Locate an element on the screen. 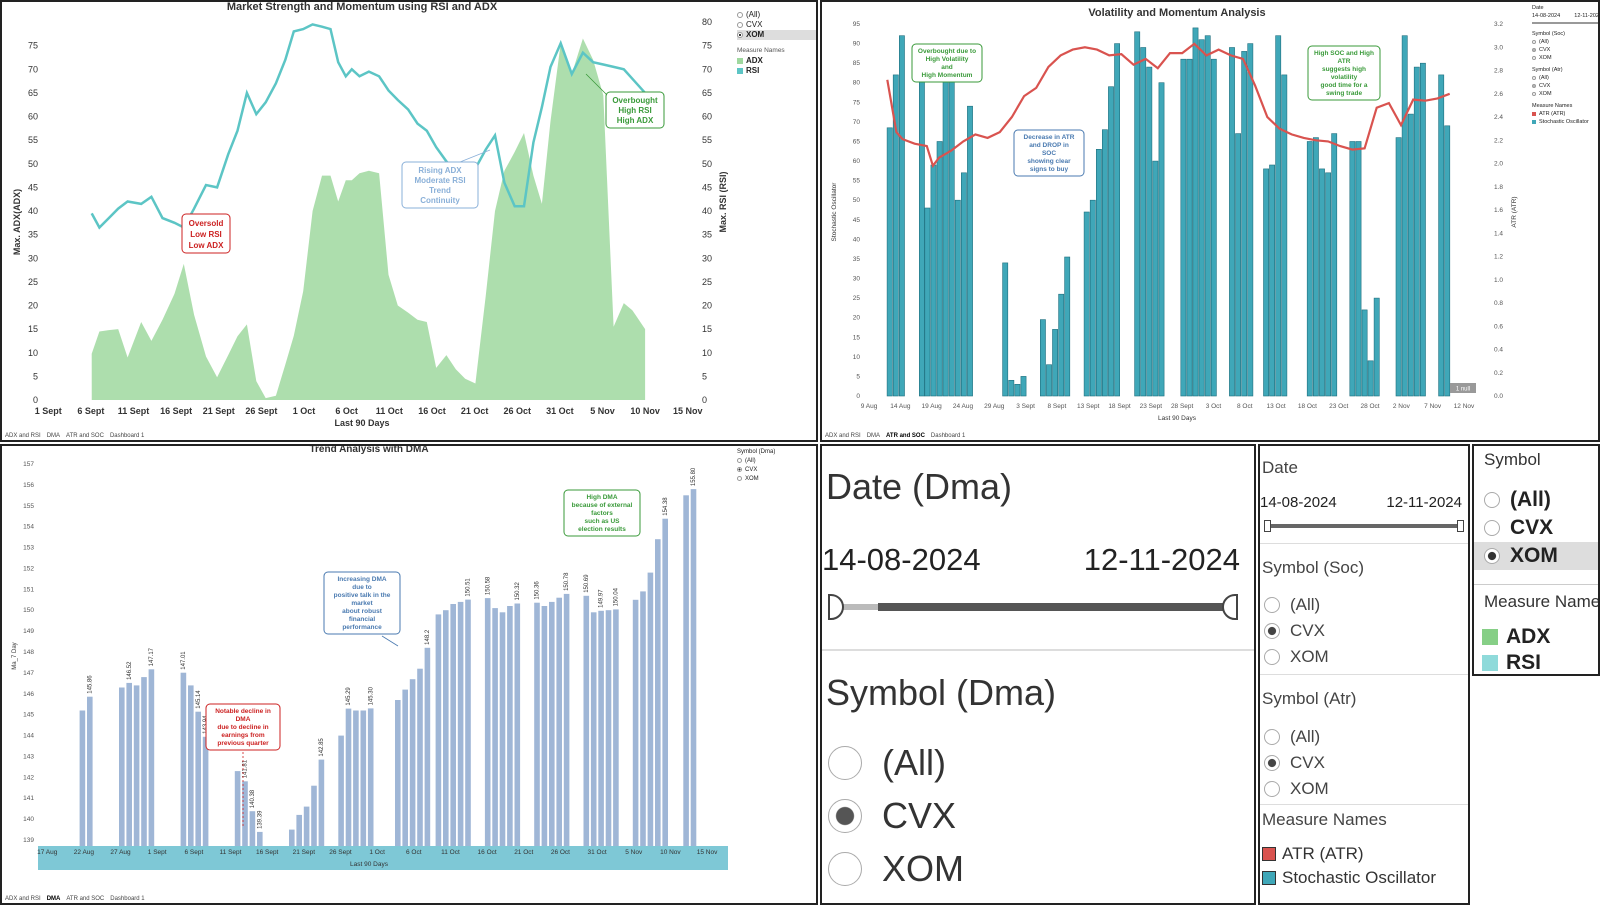  chart2-xtick: 23 Oct is located at coordinates (1338, 406).